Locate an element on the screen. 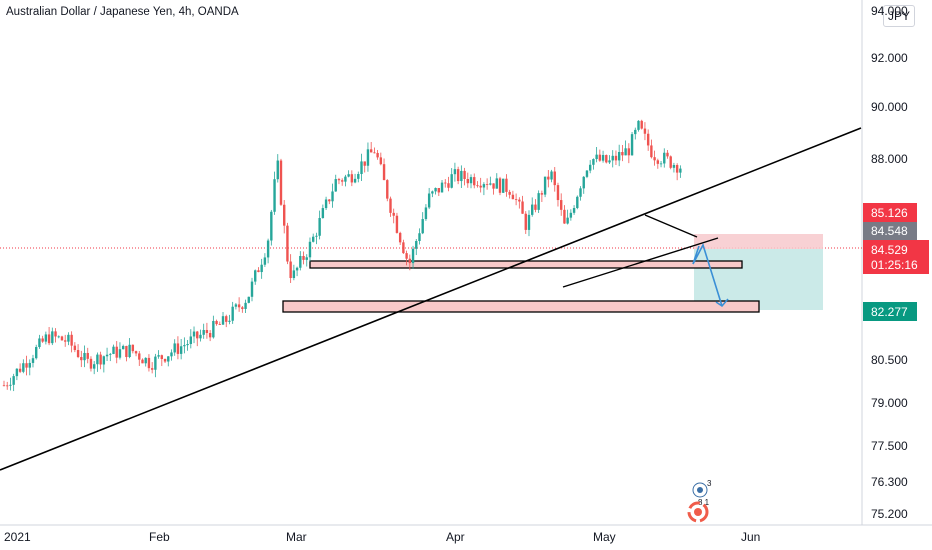 The image size is (932, 550). pattern-lower-line is located at coordinates (640, 262).